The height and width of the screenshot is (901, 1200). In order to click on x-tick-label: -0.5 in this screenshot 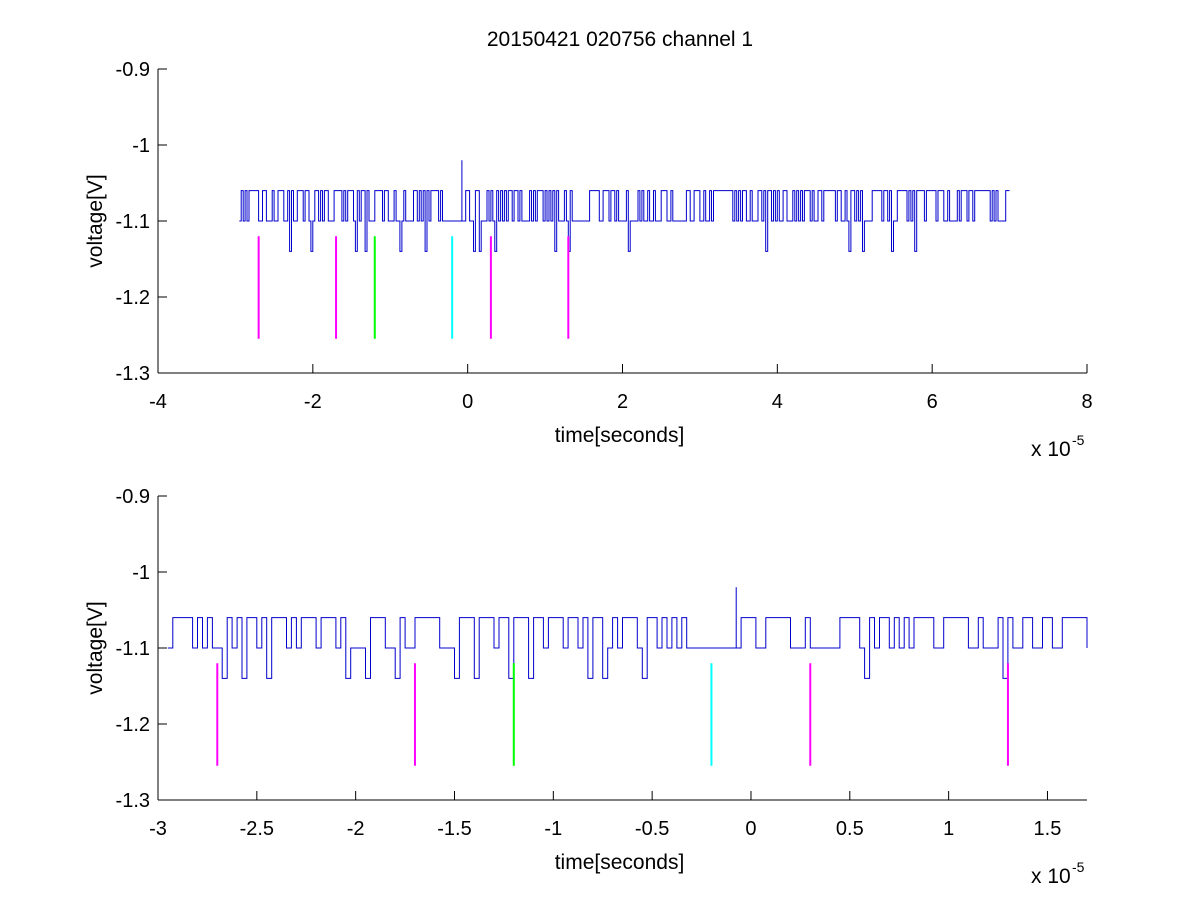, I will do `click(652, 829)`.